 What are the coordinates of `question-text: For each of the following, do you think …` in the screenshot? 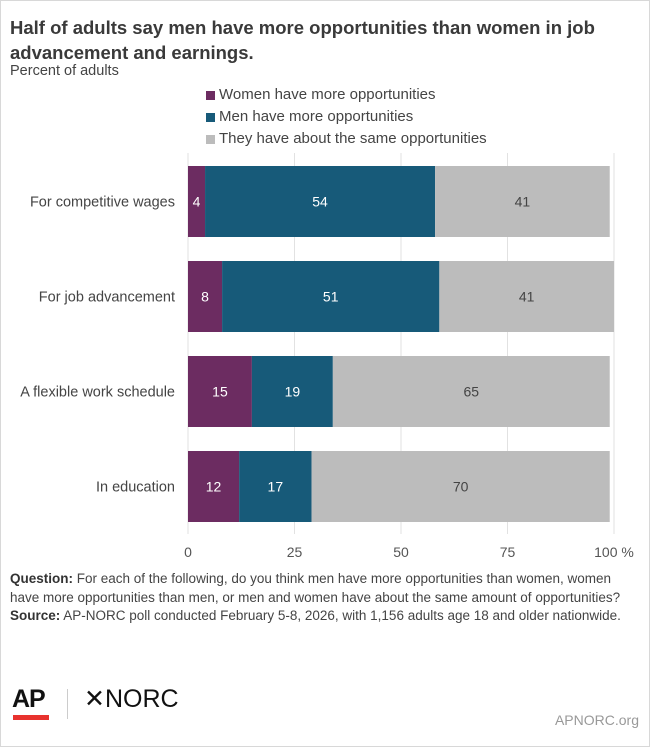 It's located at (315, 588).